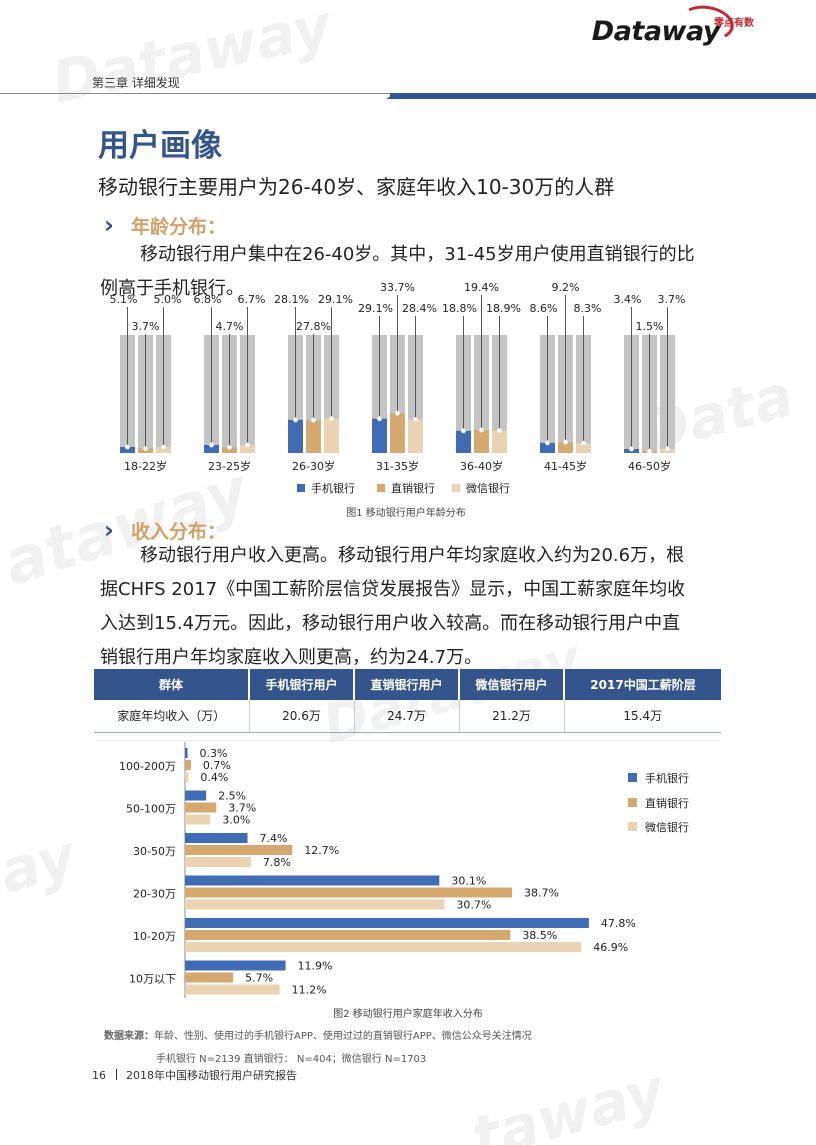  I want to click on data-label: 38.5%, so click(539, 935).